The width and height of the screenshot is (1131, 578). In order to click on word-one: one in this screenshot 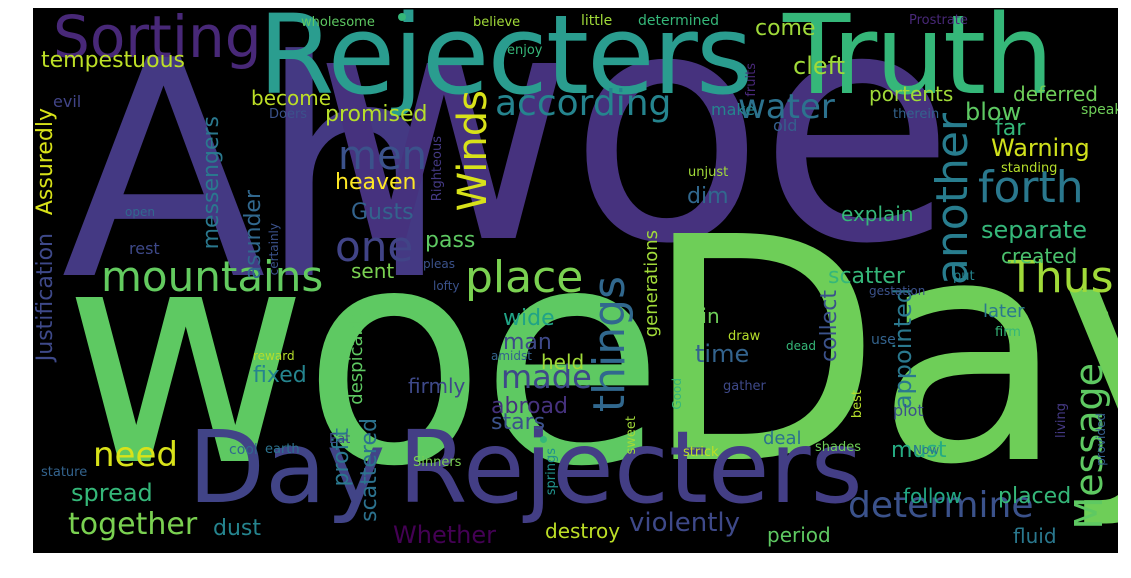, I will do `click(374, 246)`.